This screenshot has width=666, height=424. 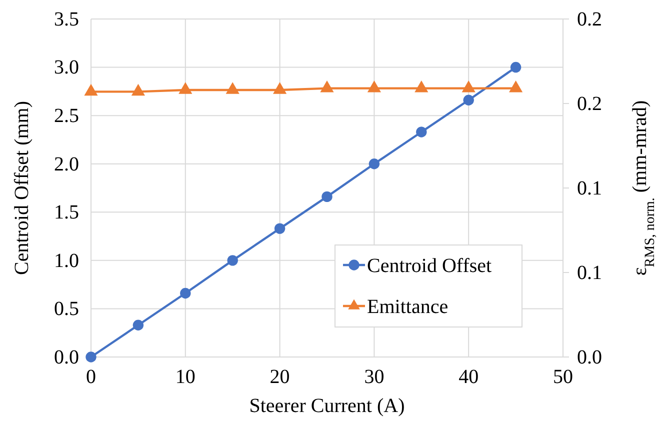 What do you see at coordinates (66, 19) in the screenshot?
I see `y-tick-label: 3.5` at bounding box center [66, 19].